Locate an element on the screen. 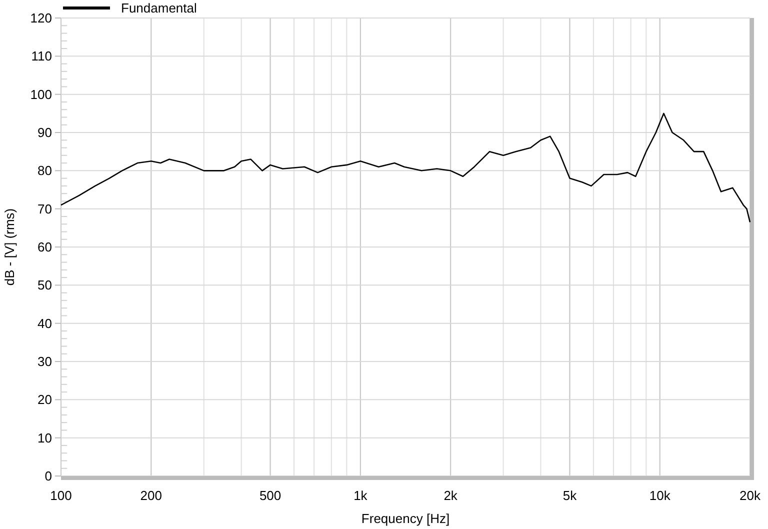  x-tick-label: 20k is located at coordinates (750, 495).